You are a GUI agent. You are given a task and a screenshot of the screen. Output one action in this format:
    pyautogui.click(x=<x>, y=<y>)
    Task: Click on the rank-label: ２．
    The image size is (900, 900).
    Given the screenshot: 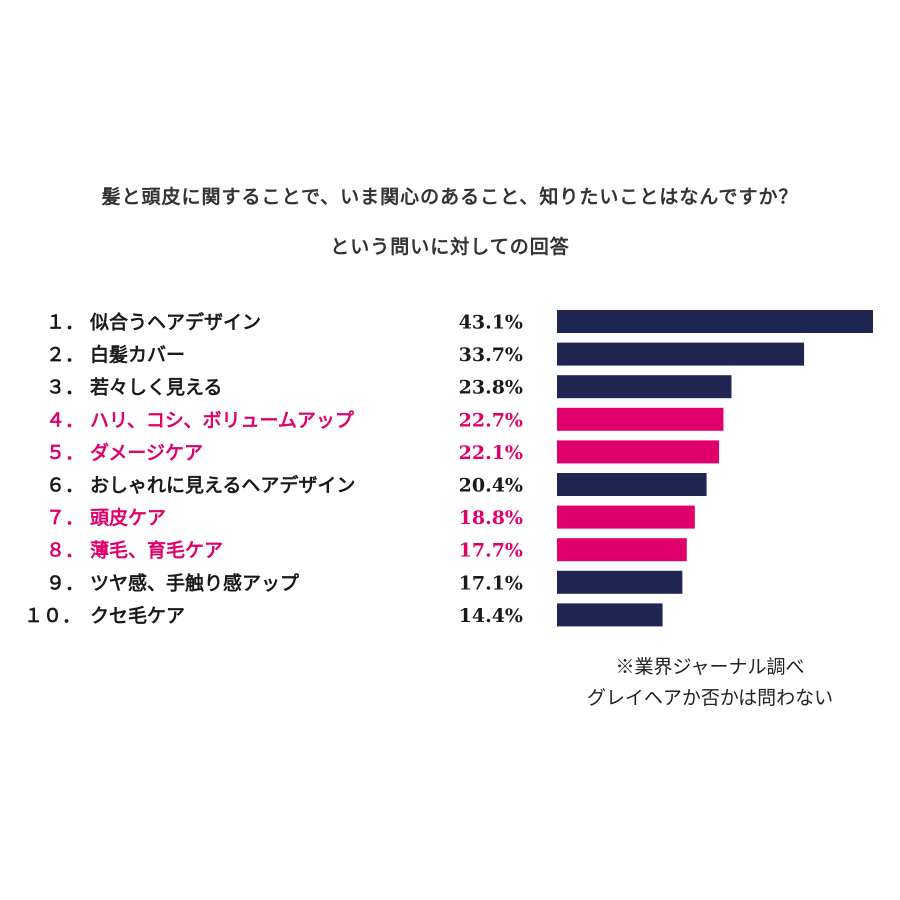 What is the action you would take?
    pyautogui.click(x=65, y=355)
    